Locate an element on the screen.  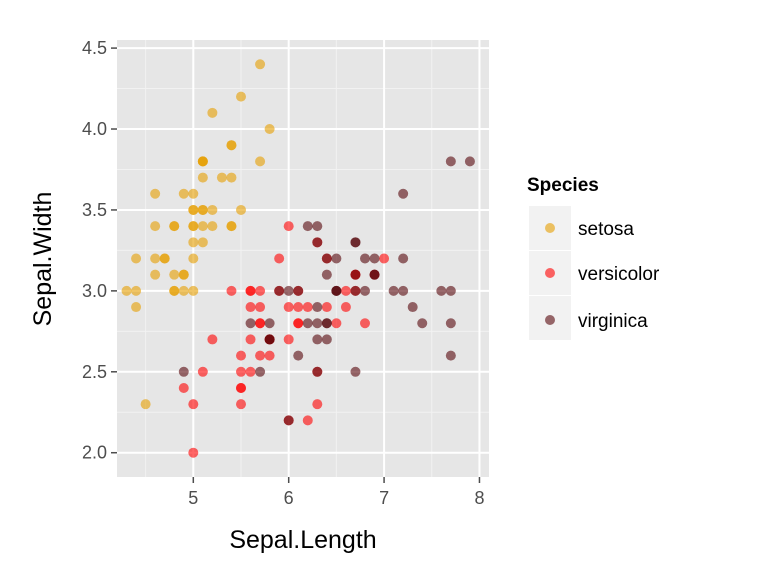
legend-label: versicolor is located at coordinates (619, 274).